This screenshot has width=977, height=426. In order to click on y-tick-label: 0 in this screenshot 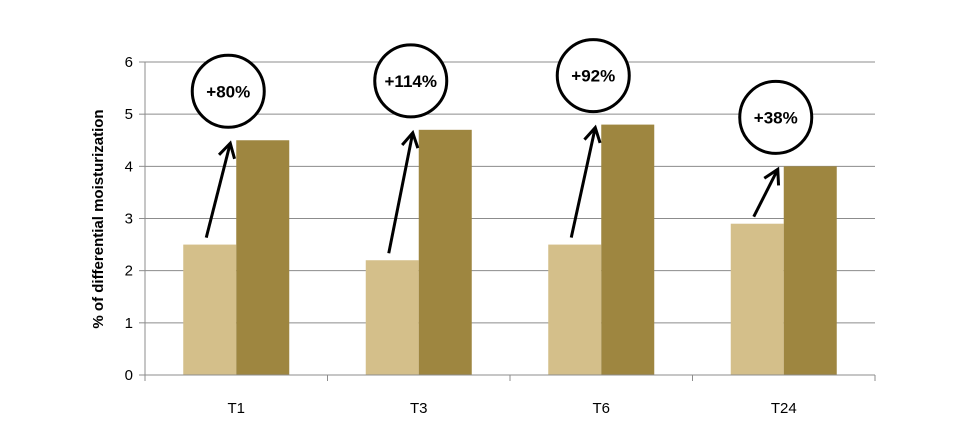, I will do `click(129, 375)`.